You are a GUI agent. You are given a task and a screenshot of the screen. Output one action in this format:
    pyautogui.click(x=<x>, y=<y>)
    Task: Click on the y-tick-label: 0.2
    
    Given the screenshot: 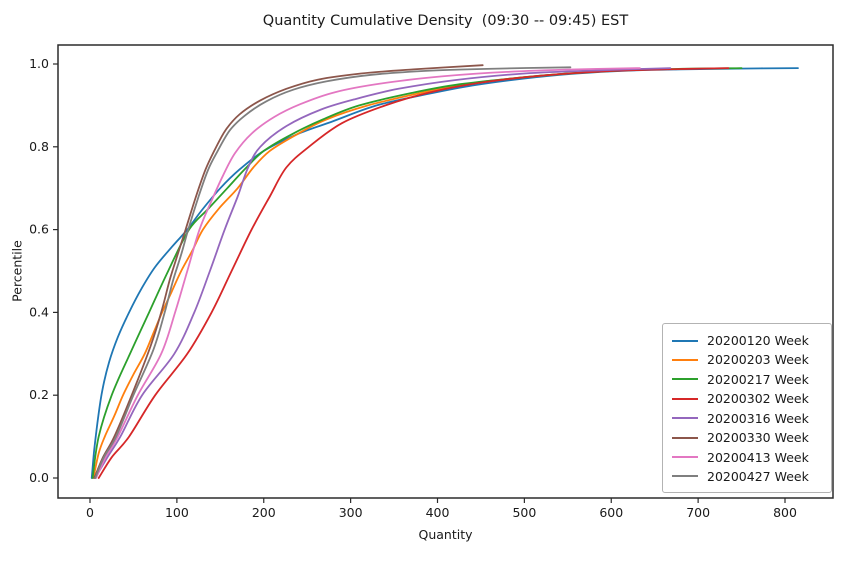 What is the action you would take?
    pyautogui.click(x=39, y=394)
    